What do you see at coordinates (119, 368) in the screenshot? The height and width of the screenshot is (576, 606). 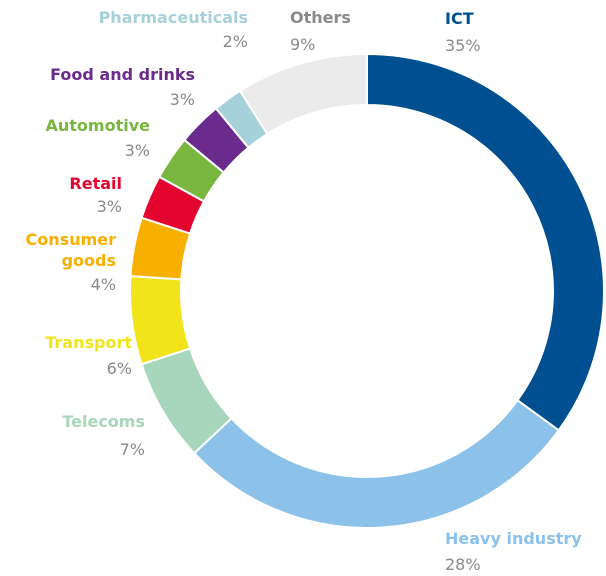 I see `value-label: 6%` at bounding box center [119, 368].